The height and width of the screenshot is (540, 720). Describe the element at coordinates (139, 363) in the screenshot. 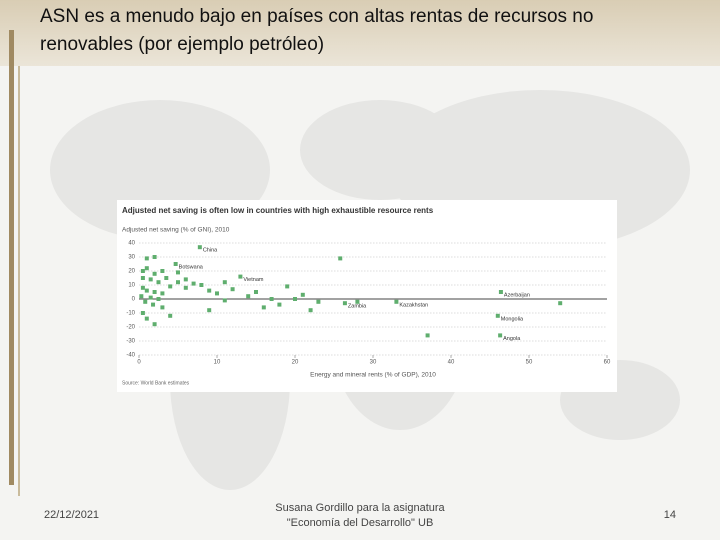

I see `x-tick-label: 0` at that location.